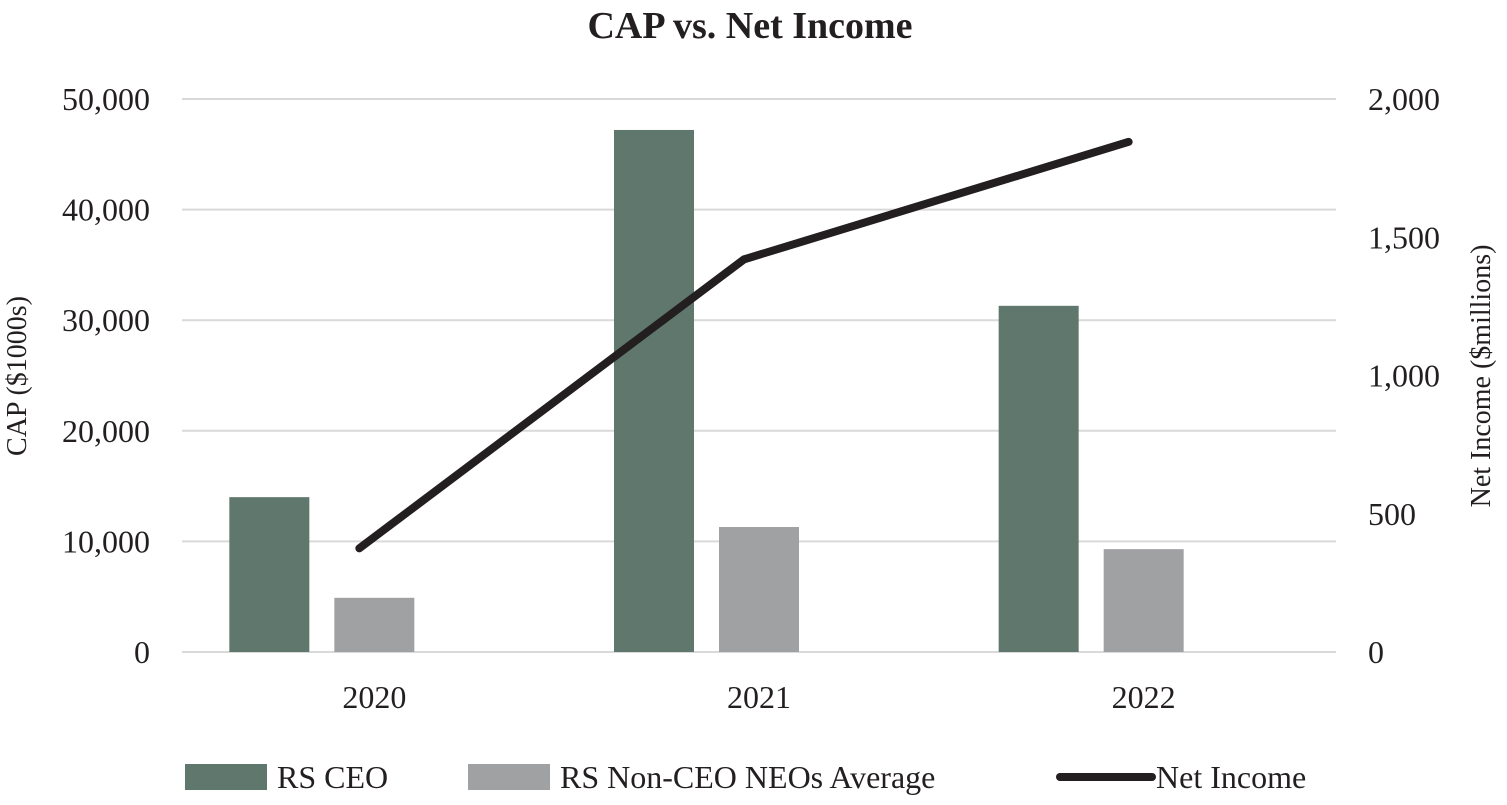 The height and width of the screenshot is (805, 1507). What do you see at coordinates (332, 777) in the screenshot?
I see `legend-label: RS CEO` at bounding box center [332, 777].